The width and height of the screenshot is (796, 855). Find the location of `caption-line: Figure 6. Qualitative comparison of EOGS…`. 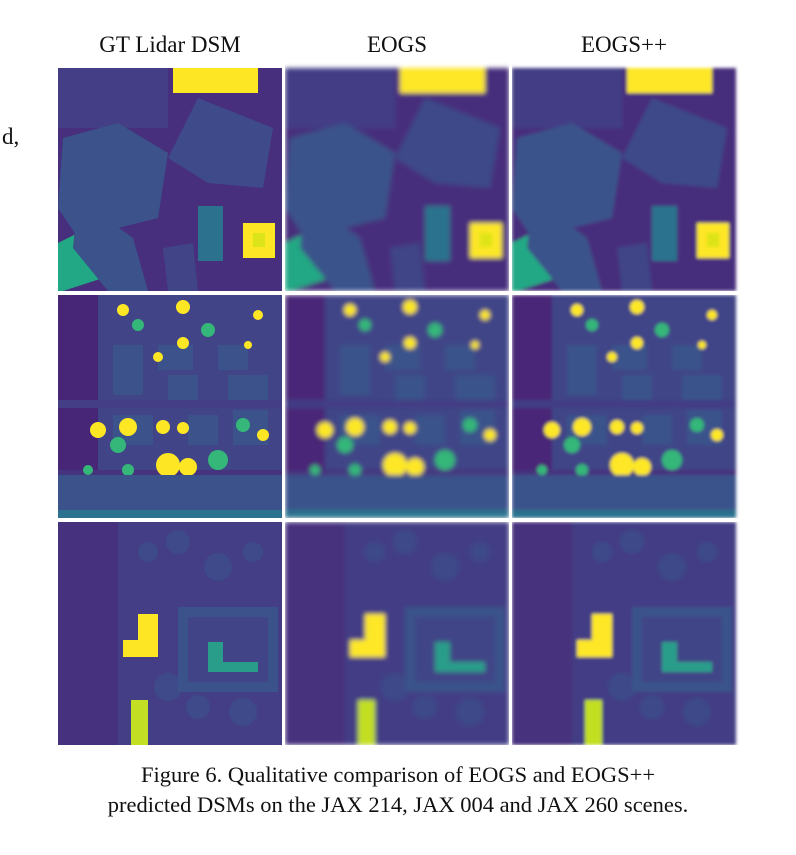

caption-line: Figure 6. Qualitative comparison of EOGS… is located at coordinates (398, 774).